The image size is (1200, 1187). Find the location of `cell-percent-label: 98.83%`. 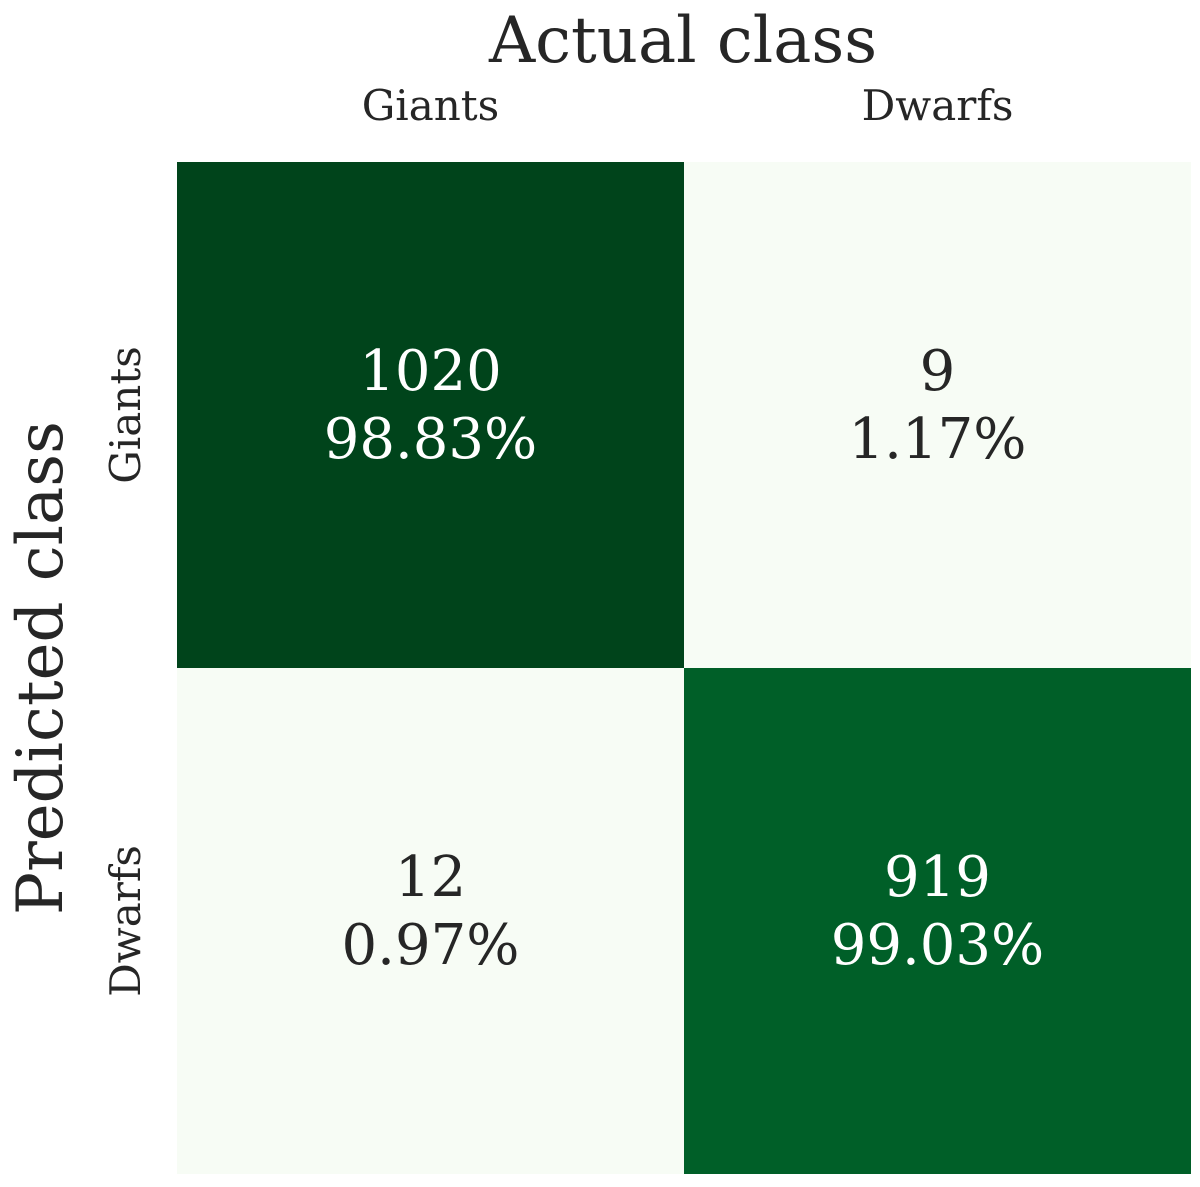

cell-percent-label: 98.83% is located at coordinates (431, 439).